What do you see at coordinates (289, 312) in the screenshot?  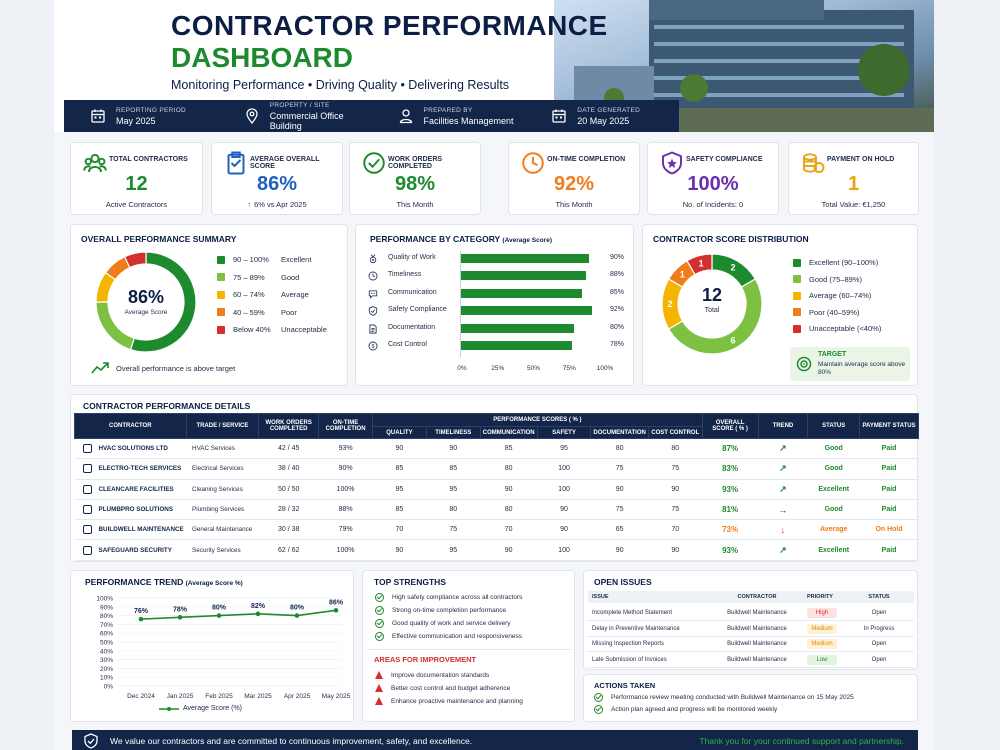 I see `legend-label: Poor` at bounding box center [289, 312].